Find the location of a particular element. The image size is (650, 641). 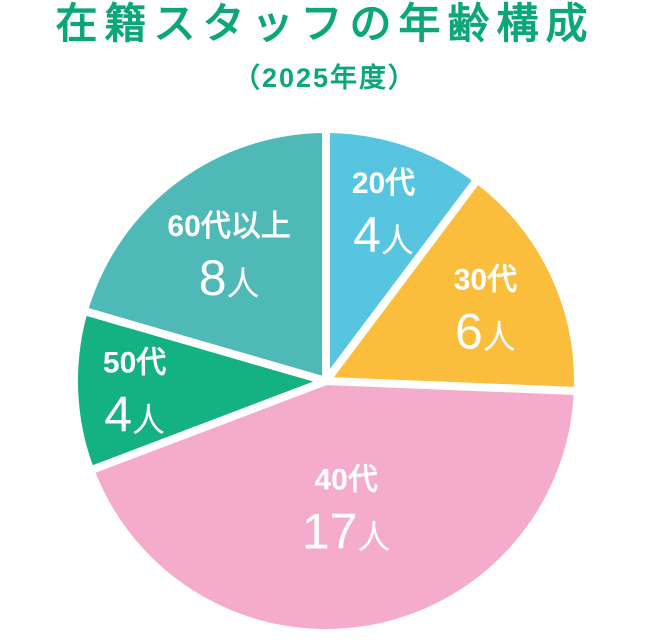

pie-slice-50s is located at coordinates (200, 390).